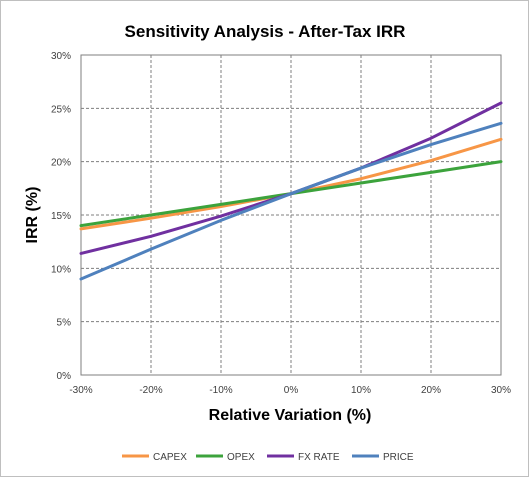 This screenshot has height=481, width=529. Describe the element at coordinates (64, 323) in the screenshot. I see `y-tick-label: 5%` at that location.